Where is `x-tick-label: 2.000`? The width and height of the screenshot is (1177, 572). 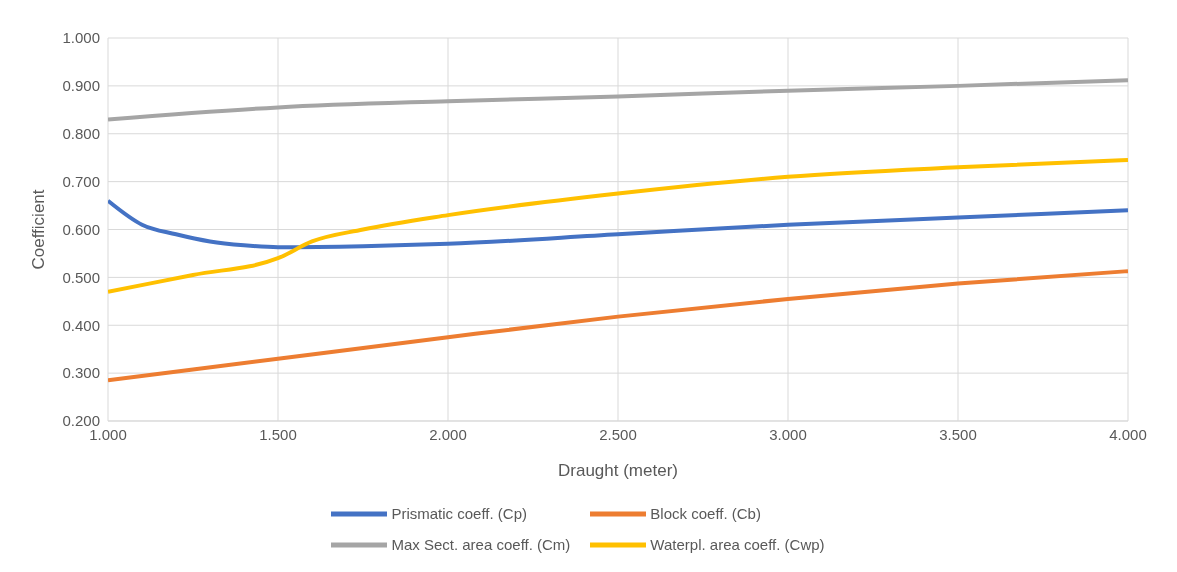
x-tick-label: 2.000 is located at coordinates (448, 434).